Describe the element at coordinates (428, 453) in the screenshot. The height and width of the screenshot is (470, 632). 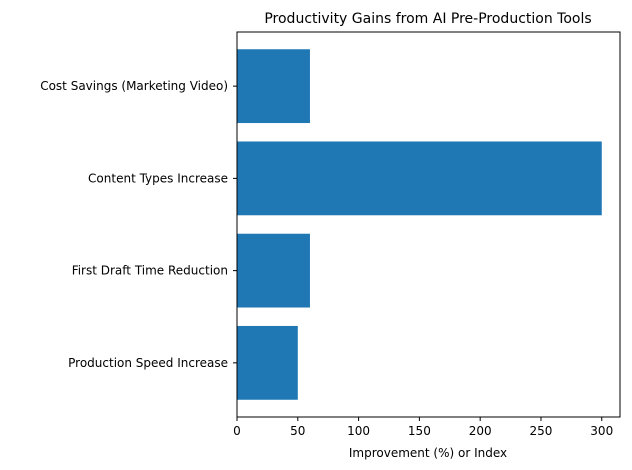
I see `x-axis-label: Improvement (%) or Index` at that location.